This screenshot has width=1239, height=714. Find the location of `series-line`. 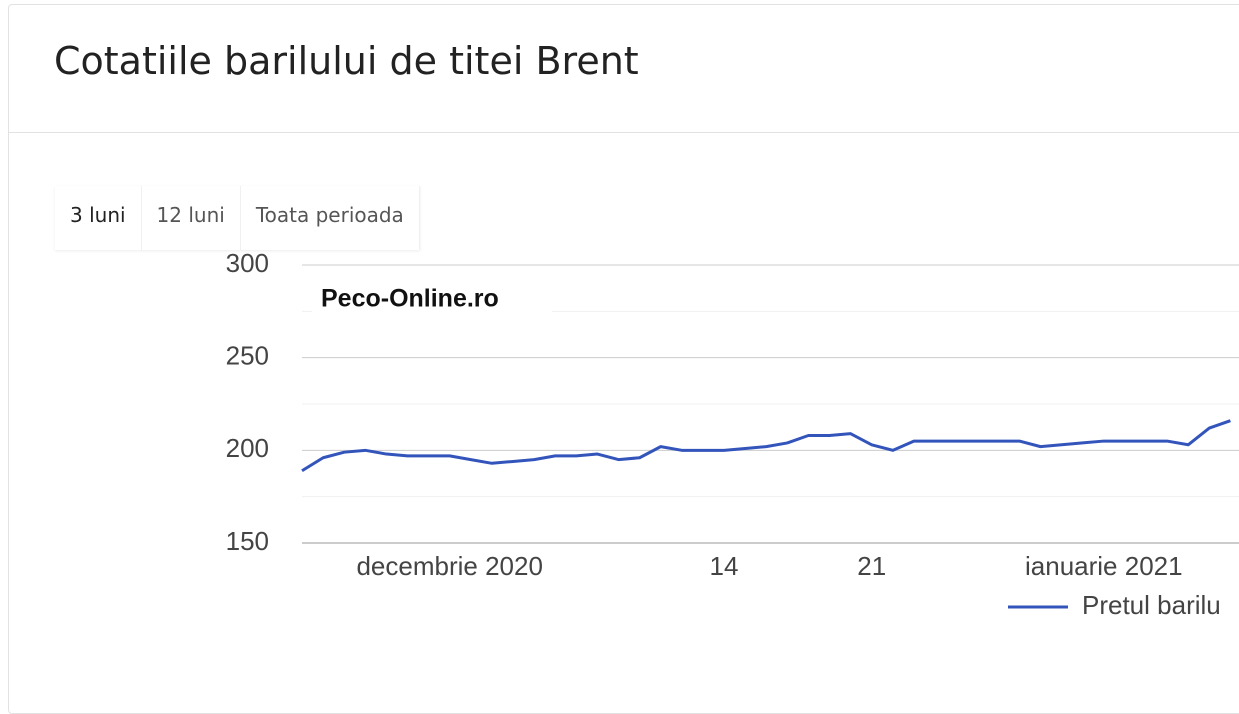

series-line is located at coordinates (766, 445).